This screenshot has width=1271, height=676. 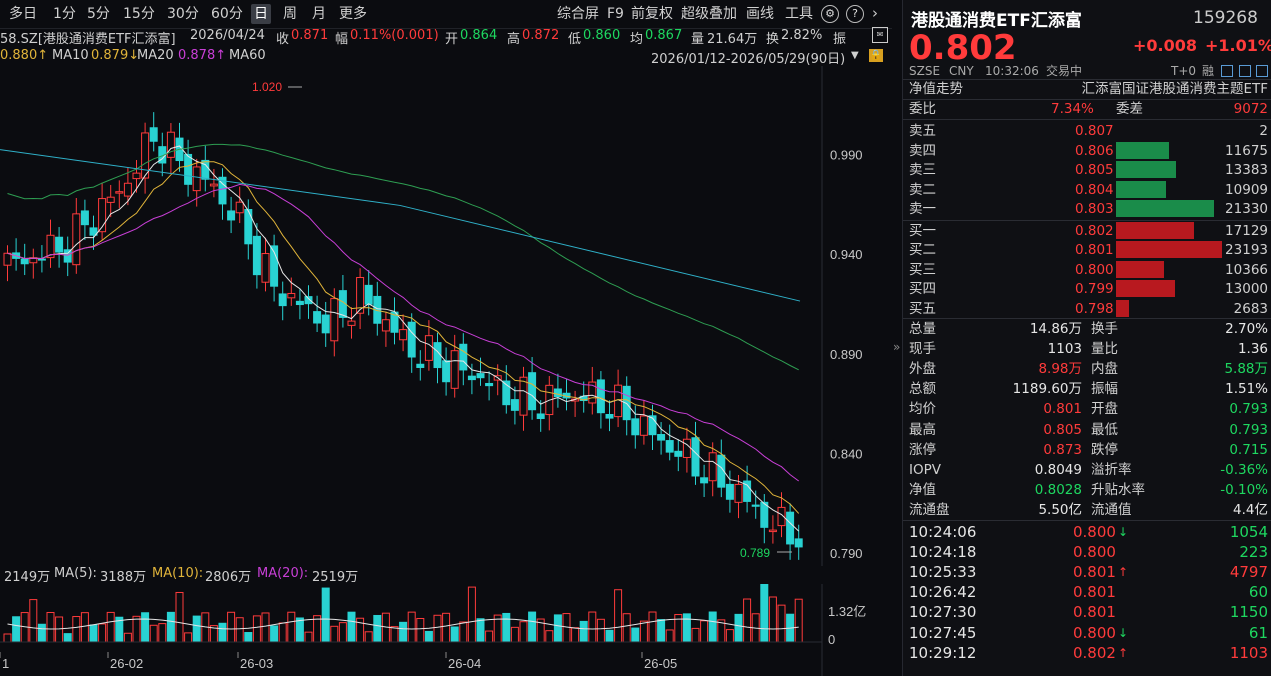 I want to click on help-icon: ?, so click(x=855, y=14).